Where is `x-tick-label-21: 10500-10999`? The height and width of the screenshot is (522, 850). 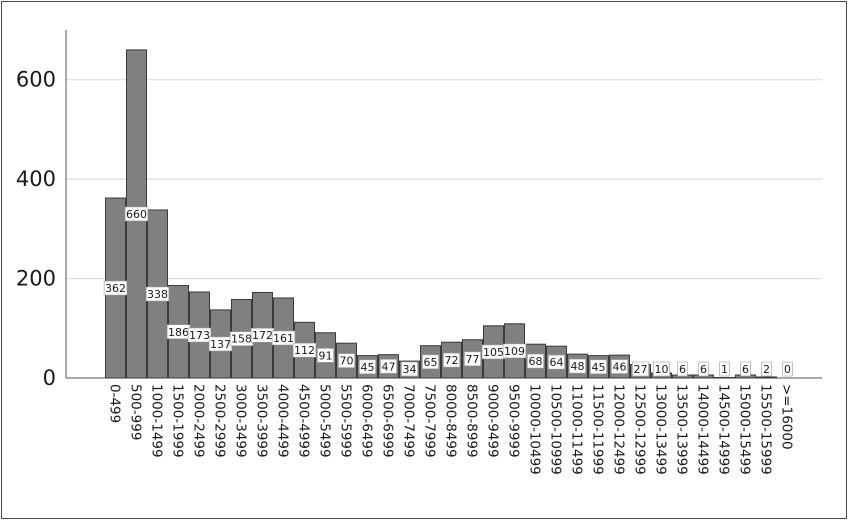 x-tick-label-21: 10500-10999 is located at coordinates (556, 429).